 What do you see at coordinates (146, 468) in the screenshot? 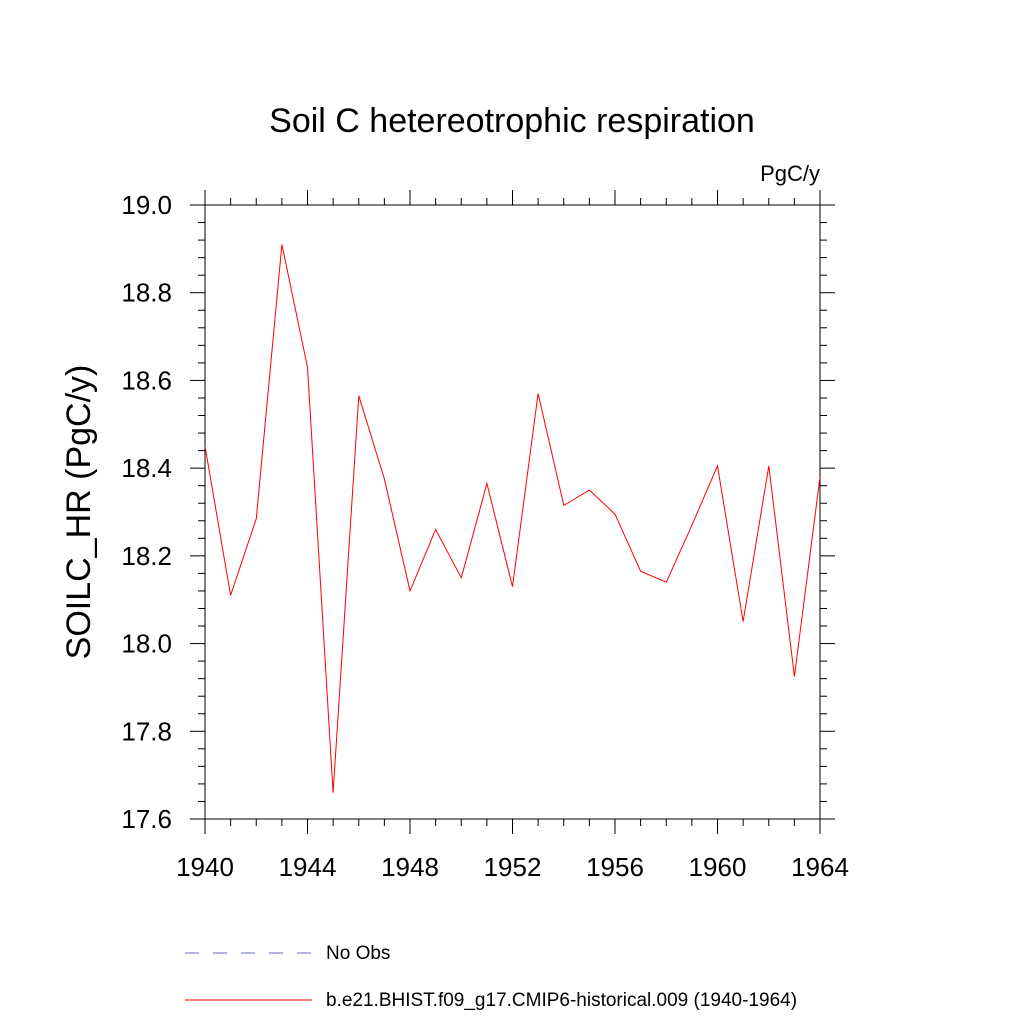
I see `y-tick-label: 18.4` at bounding box center [146, 468].